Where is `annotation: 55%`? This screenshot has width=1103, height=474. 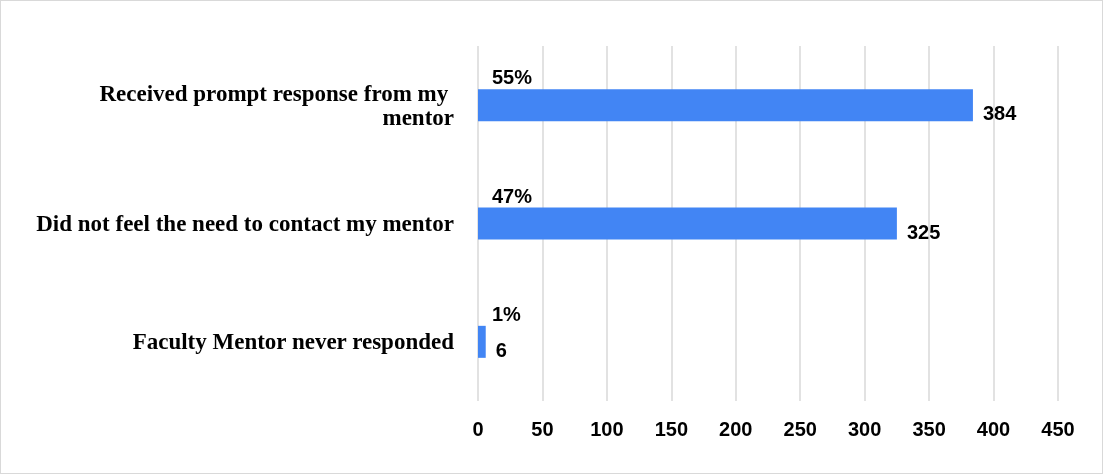 annotation: 55% is located at coordinates (512, 77).